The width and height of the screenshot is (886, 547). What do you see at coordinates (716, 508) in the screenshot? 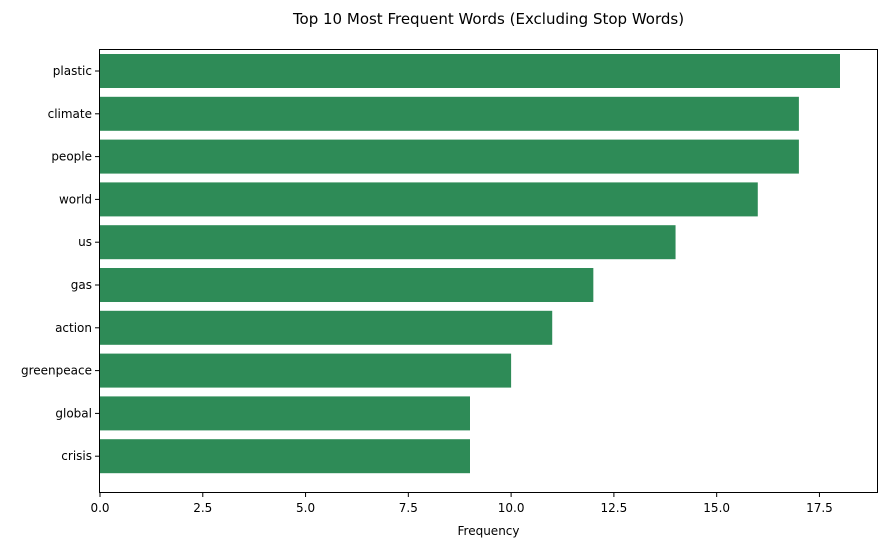
I see `x-tick-label: 15.0` at bounding box center [716, 508].